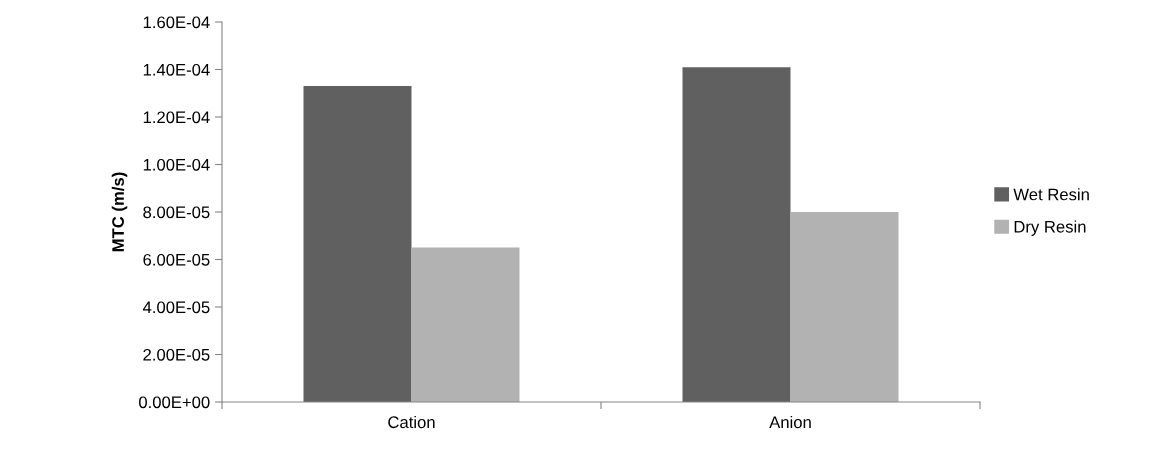 The width and height of the screenshot is (1160, 451). I want to click on y-tick-label: 1.00E-04, so click(176, 164).